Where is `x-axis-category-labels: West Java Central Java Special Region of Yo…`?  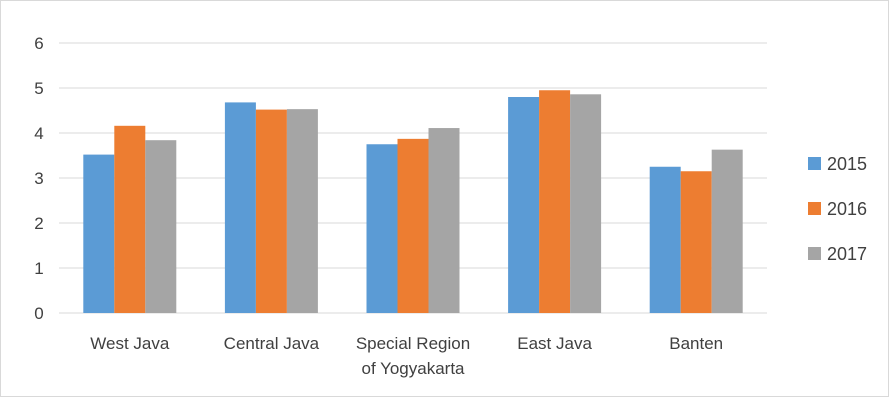 x-axis-category-labels: West Java Central Java Special Region of Yo… is located at coordinates (406, 356).